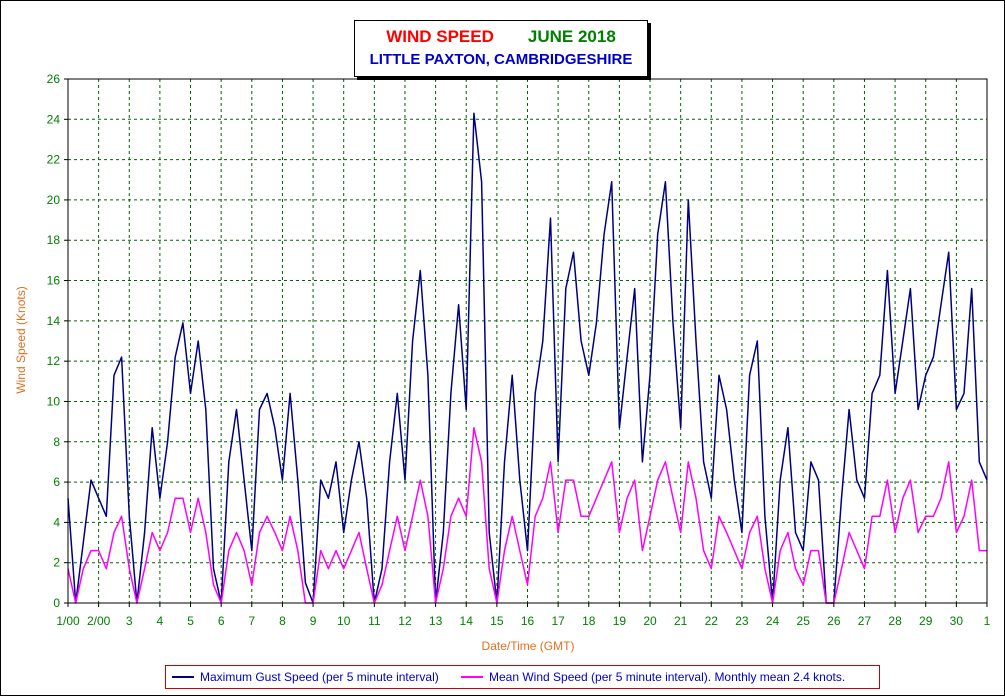  Describe the element at coordinates (467, 621) in the screenshot. I see `x-tick-label: 14` at that location.